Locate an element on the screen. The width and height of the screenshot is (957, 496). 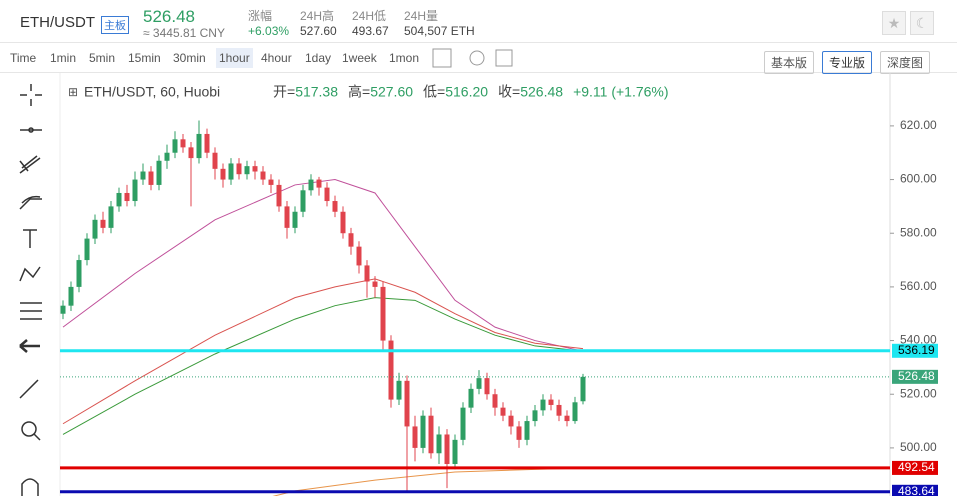
chart-title: ETH/USDT, 60, Huobi is located at coordinates (152, 92).